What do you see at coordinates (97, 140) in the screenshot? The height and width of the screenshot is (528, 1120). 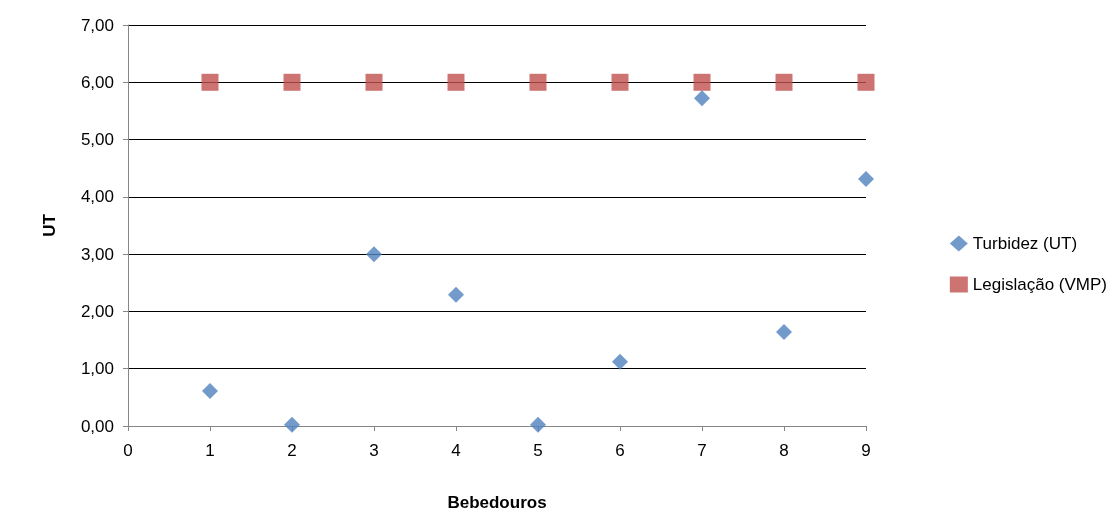 I see `y-tick-label: 5,00` at bounding box center [97, 140].